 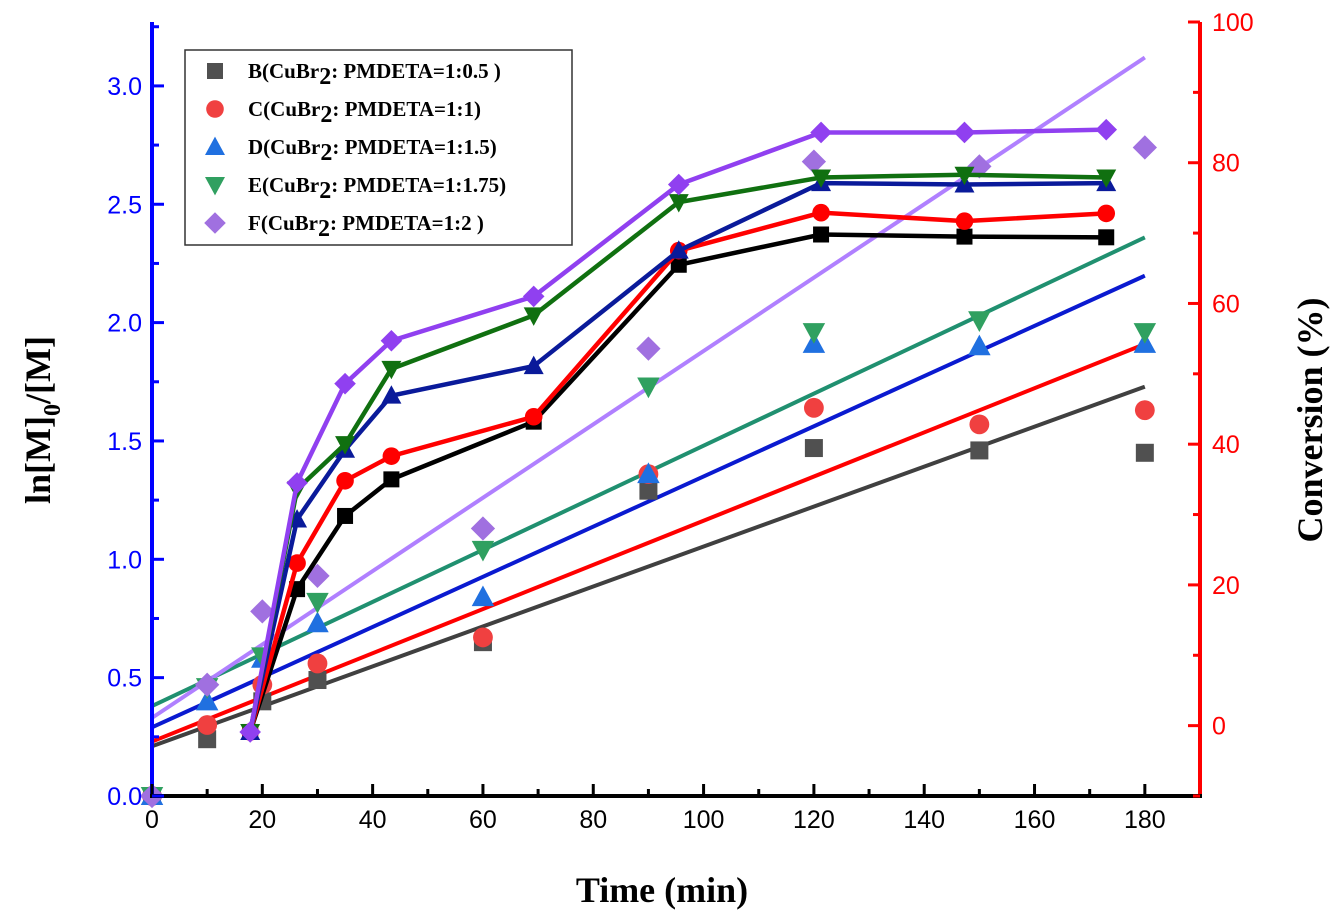 What do you see at coordinates (124, 560) in the screenshot?
I see `y-left-tick-label: 1.0` at bounding box center [124, 560].